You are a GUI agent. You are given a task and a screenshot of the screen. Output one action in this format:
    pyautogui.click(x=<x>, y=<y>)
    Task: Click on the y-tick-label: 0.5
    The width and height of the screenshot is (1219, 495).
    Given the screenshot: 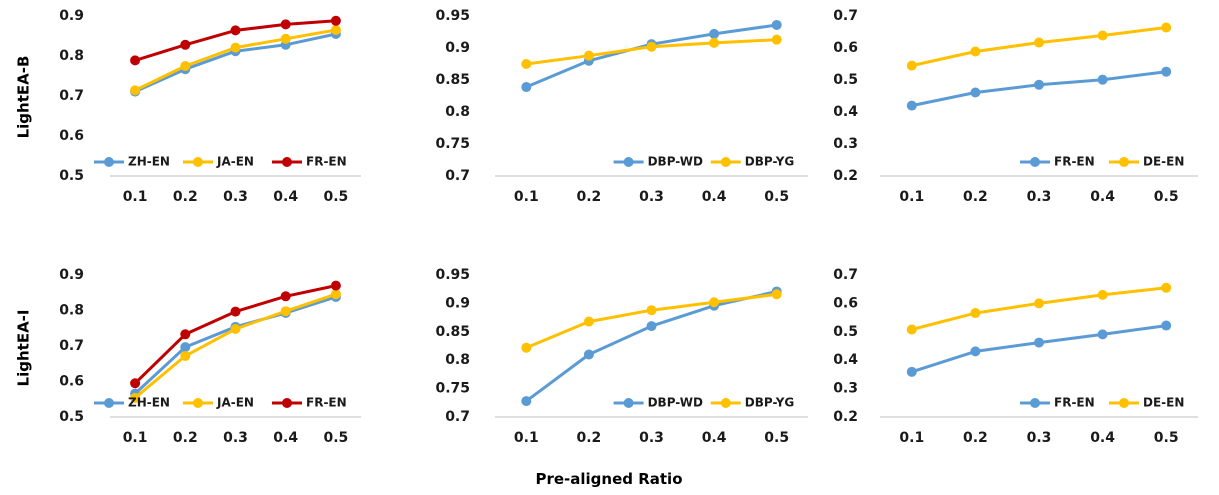 What is the action you would take?
    pyautogui.click(x=845, y=80)
    